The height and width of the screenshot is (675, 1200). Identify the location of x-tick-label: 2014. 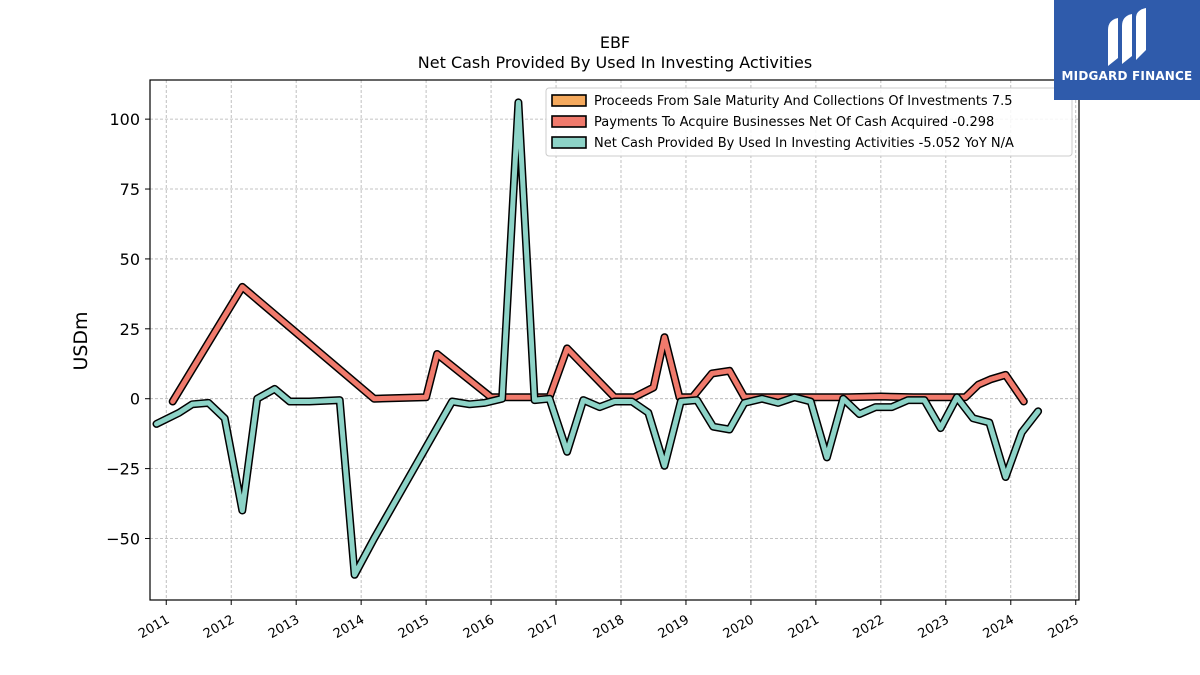
(349, 627).